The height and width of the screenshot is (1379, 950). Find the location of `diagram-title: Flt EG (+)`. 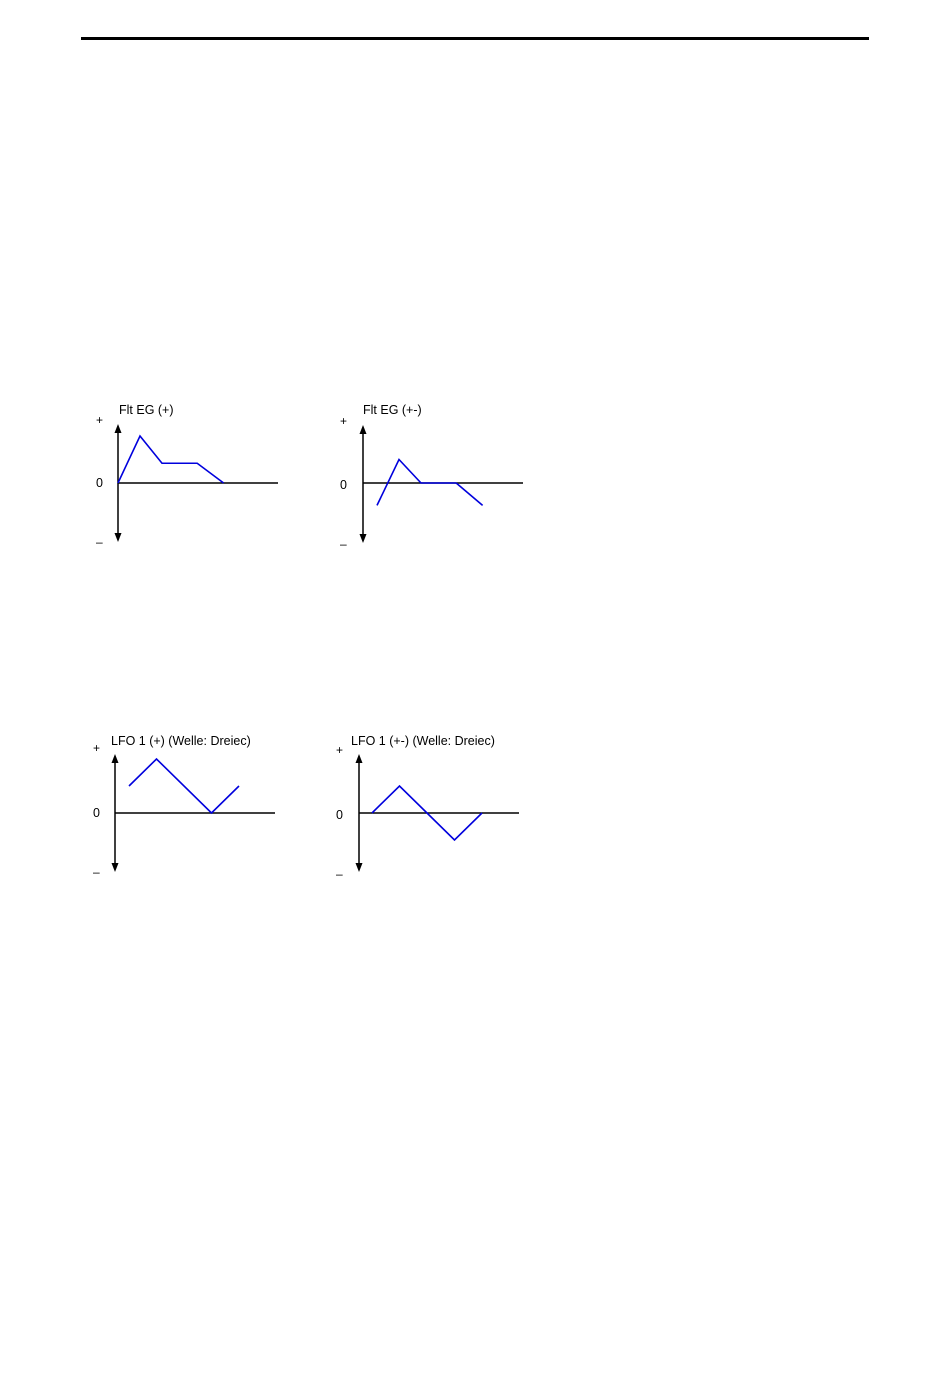

diagram-title: Flt EG (+) is located at coordinates (146, 410).